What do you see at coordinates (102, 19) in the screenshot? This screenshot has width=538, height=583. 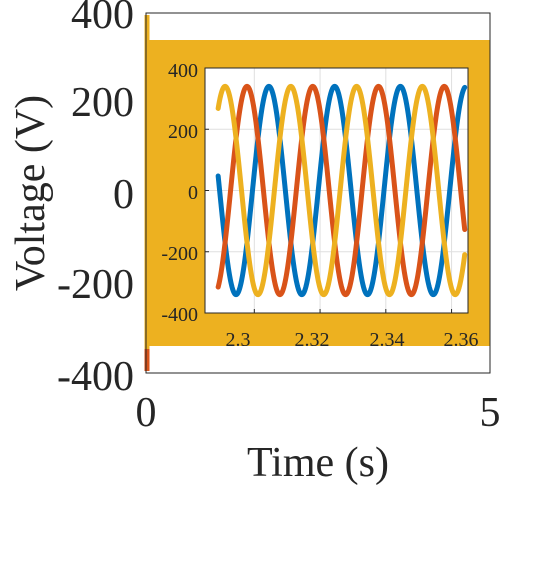 I see `main-y-tick-label-400: 400` at bounding box center [102, 19].